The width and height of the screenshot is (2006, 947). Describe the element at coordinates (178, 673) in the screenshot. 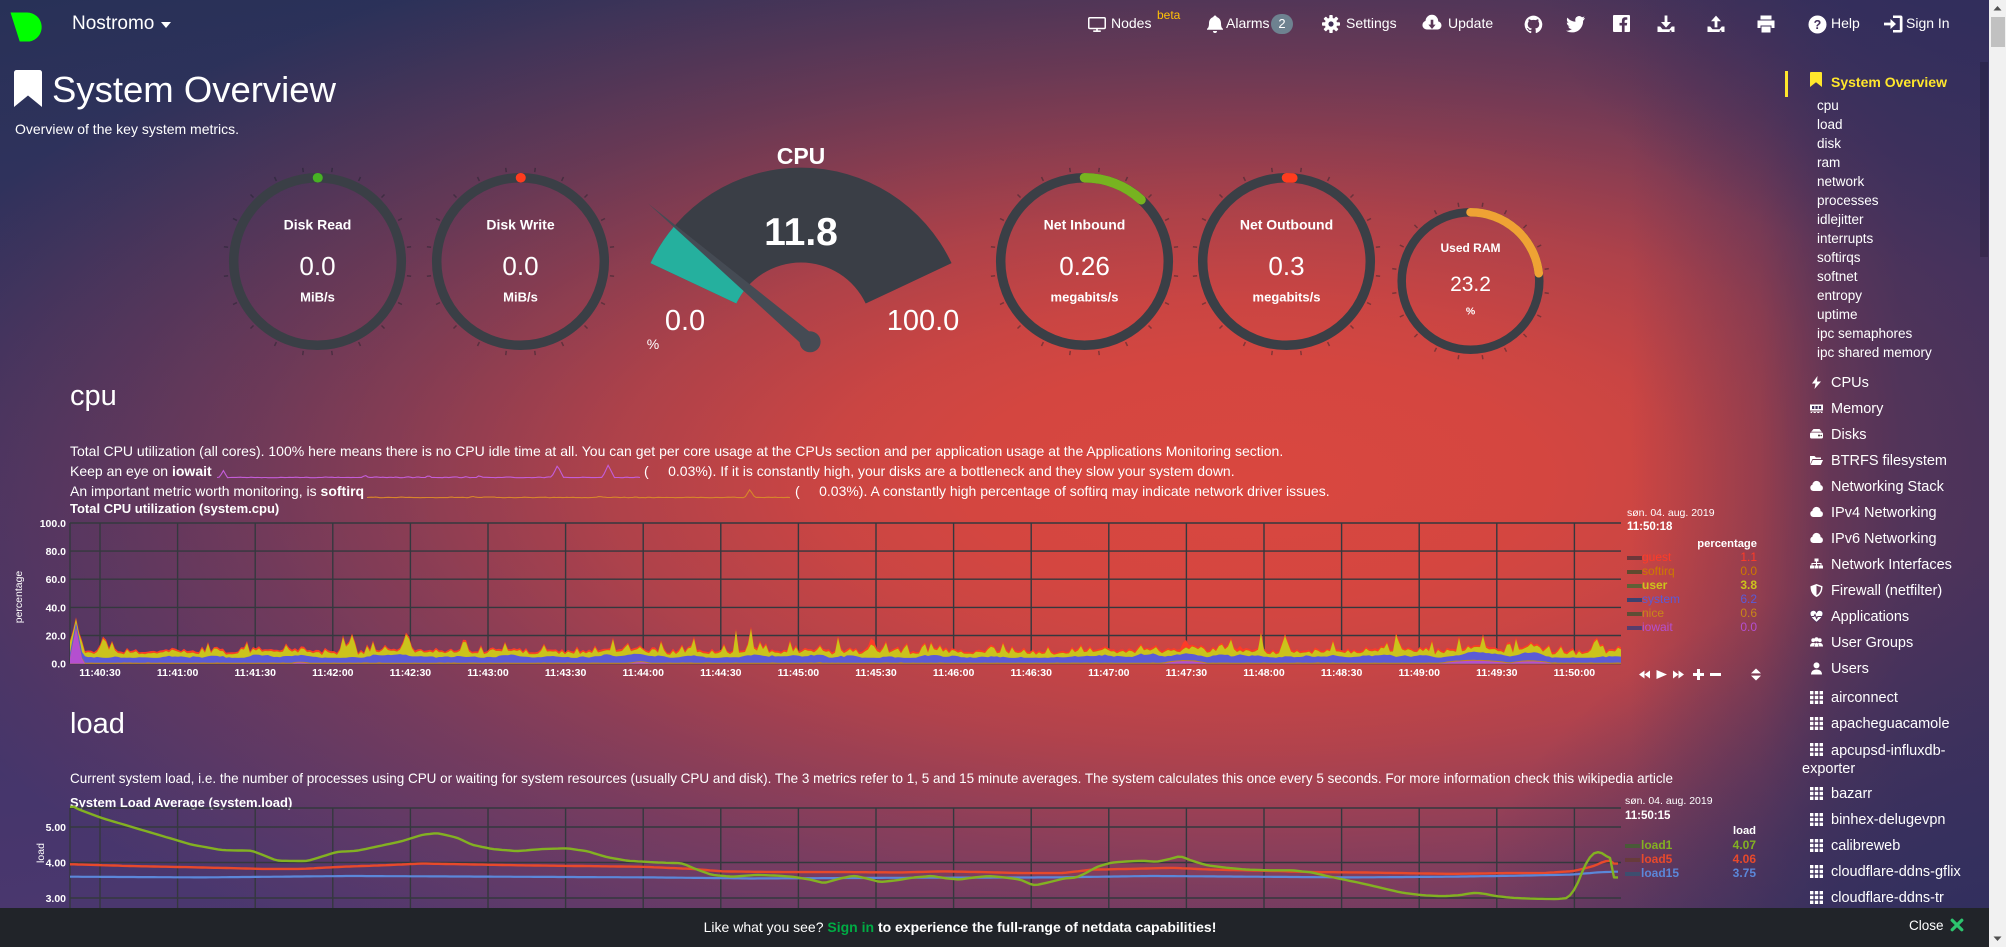

I see `svg-text: 11:41:00` at that location.